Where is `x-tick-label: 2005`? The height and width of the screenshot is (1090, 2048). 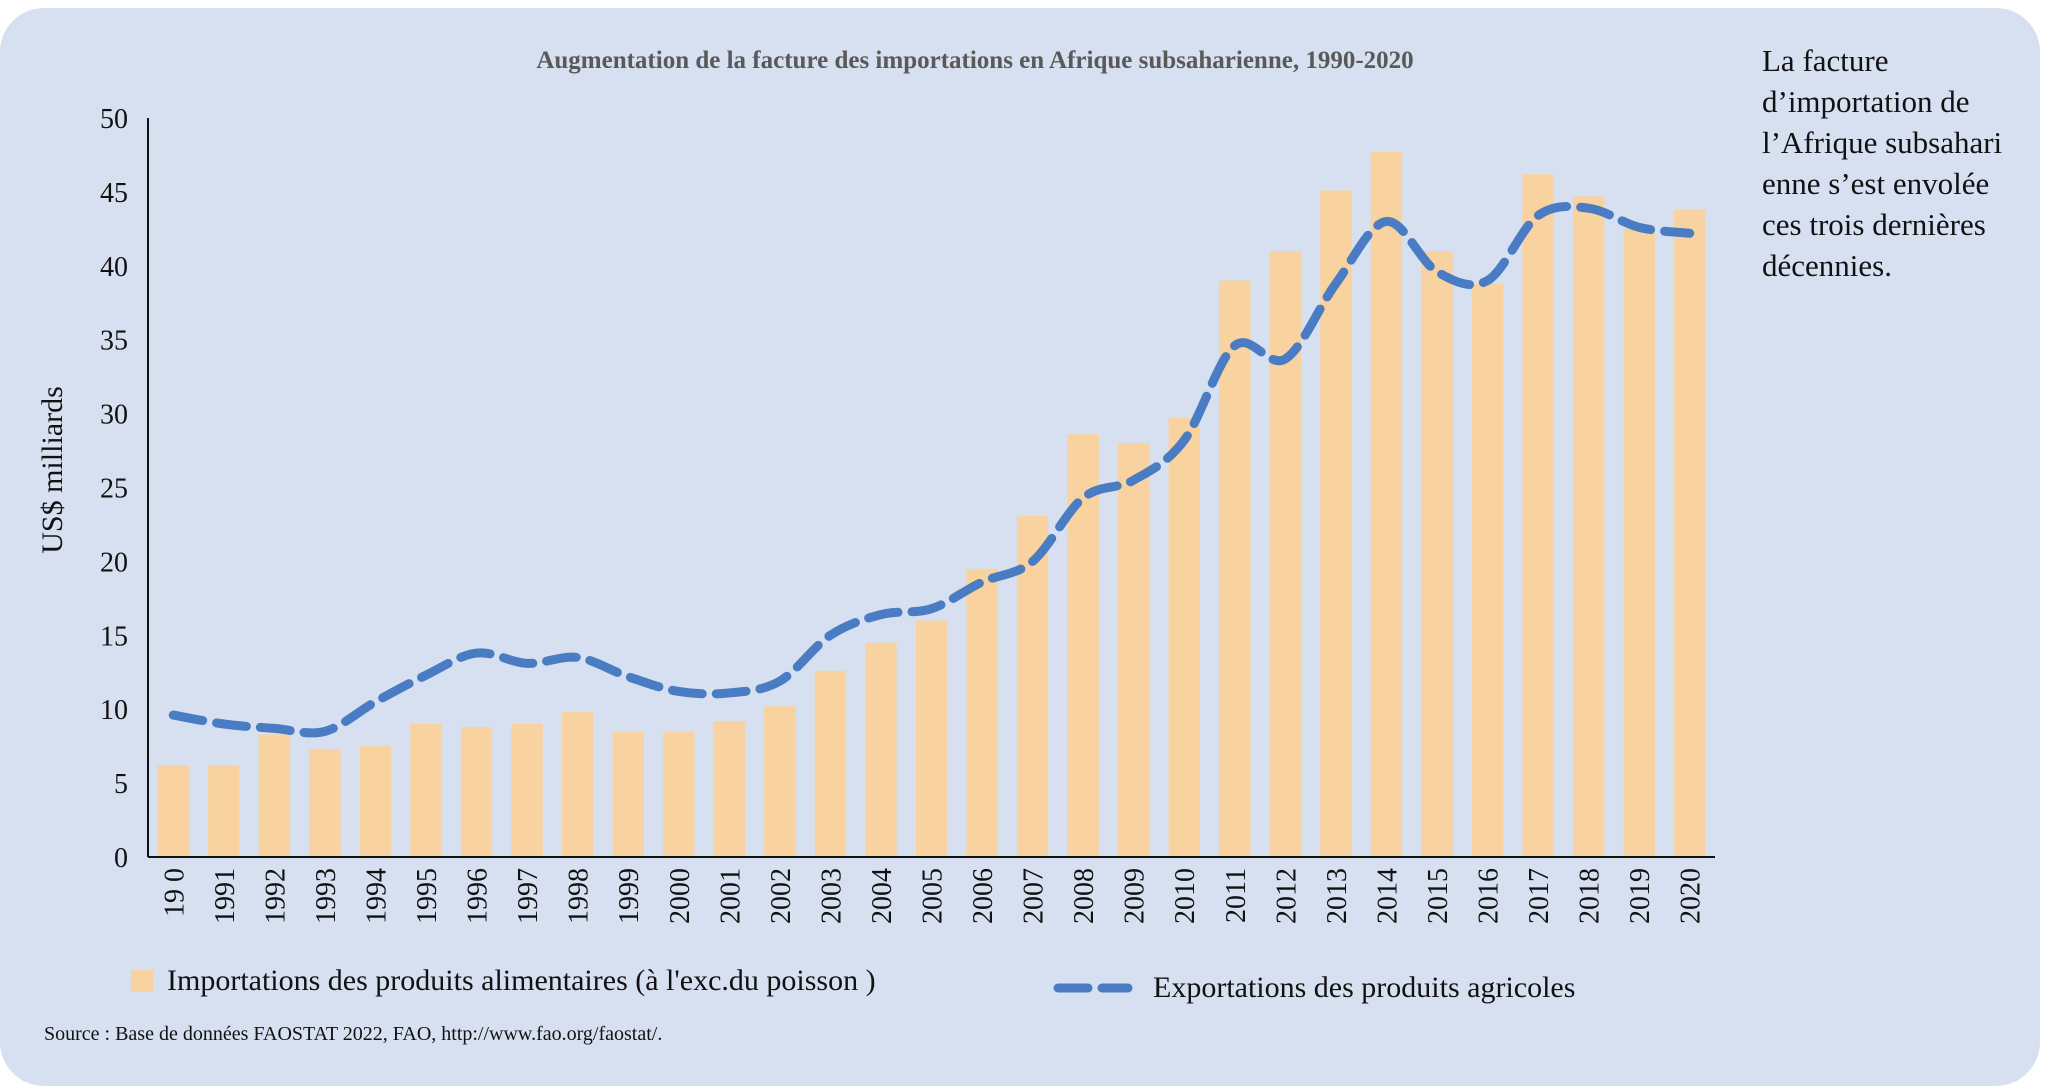
x-tick-label: 2005 is located at coordinates (933, 896).